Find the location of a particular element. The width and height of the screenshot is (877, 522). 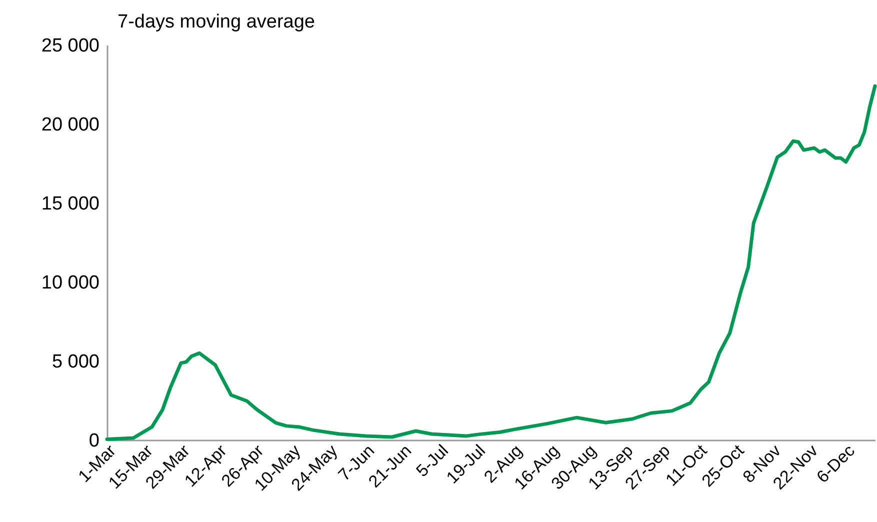

y-tick-label: 10 000 is located at coordinates (70, 283).